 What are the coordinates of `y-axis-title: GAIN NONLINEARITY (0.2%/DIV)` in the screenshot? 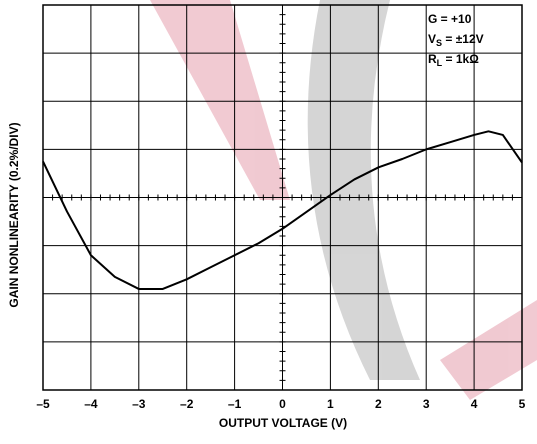 It's located at (14, 214).